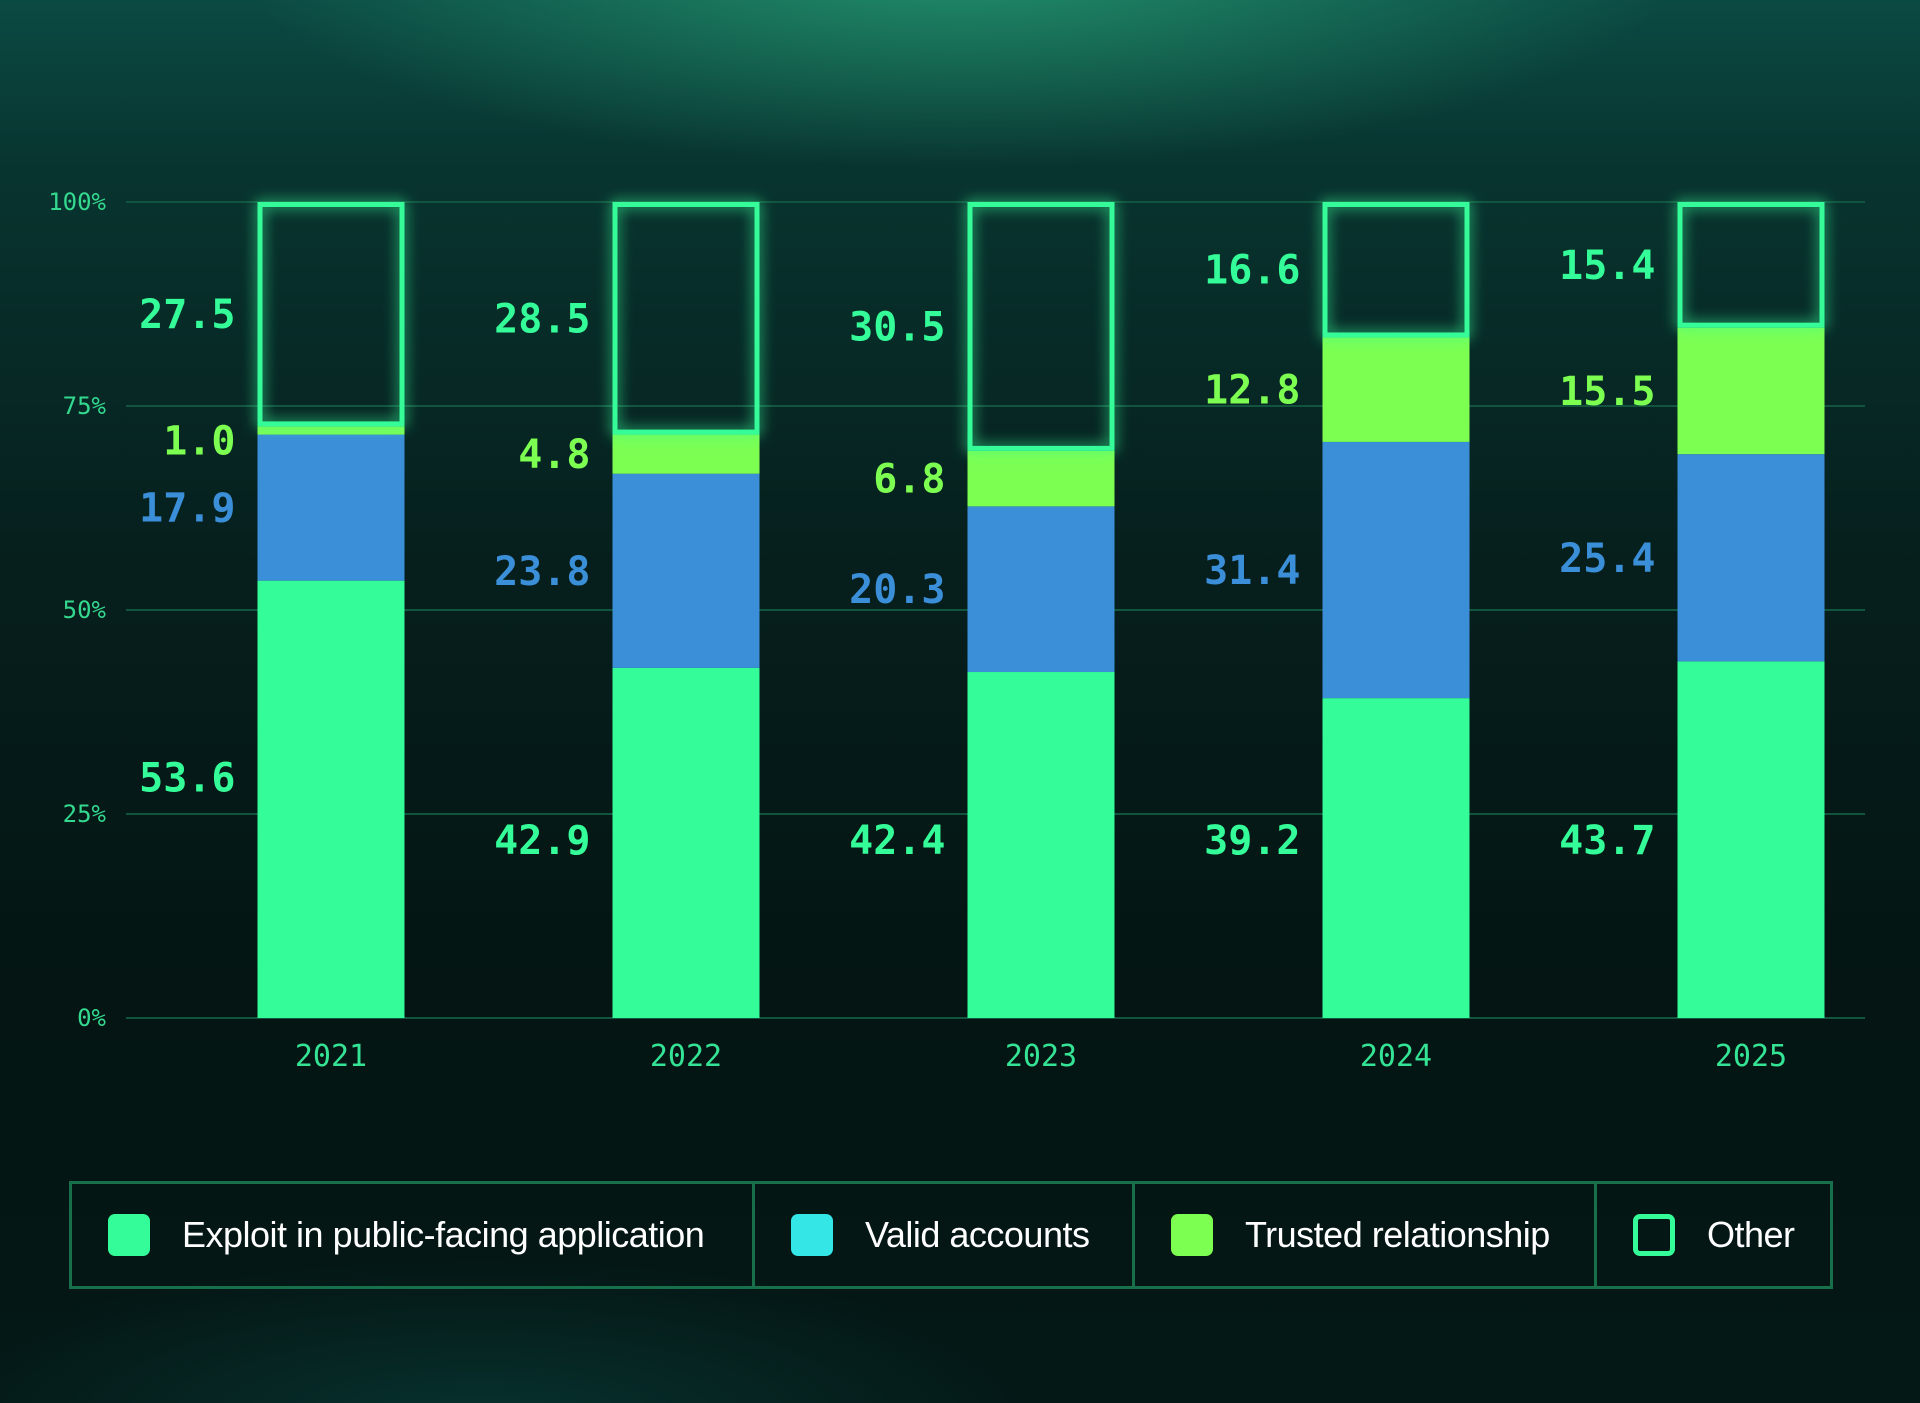 This screenshot has height=1403, width=1920. I want to click on data-label: 53.6, so click(187, 778).